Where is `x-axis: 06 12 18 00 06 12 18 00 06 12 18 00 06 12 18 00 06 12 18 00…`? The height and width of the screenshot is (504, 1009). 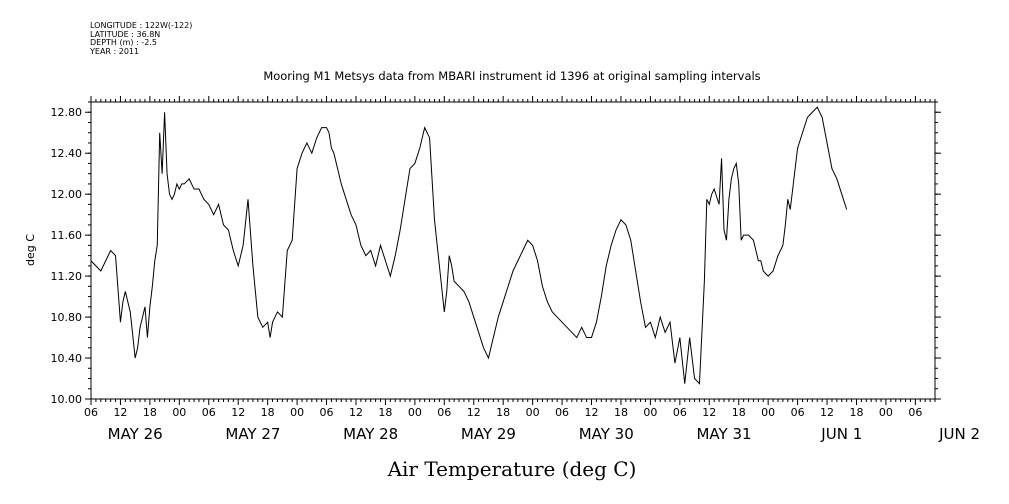
x-axis: 06 12 18 00 06 12 18 00 06 12 18 00 06 12 18 00 06 12 18 00… is located at coordinates (532, 421).